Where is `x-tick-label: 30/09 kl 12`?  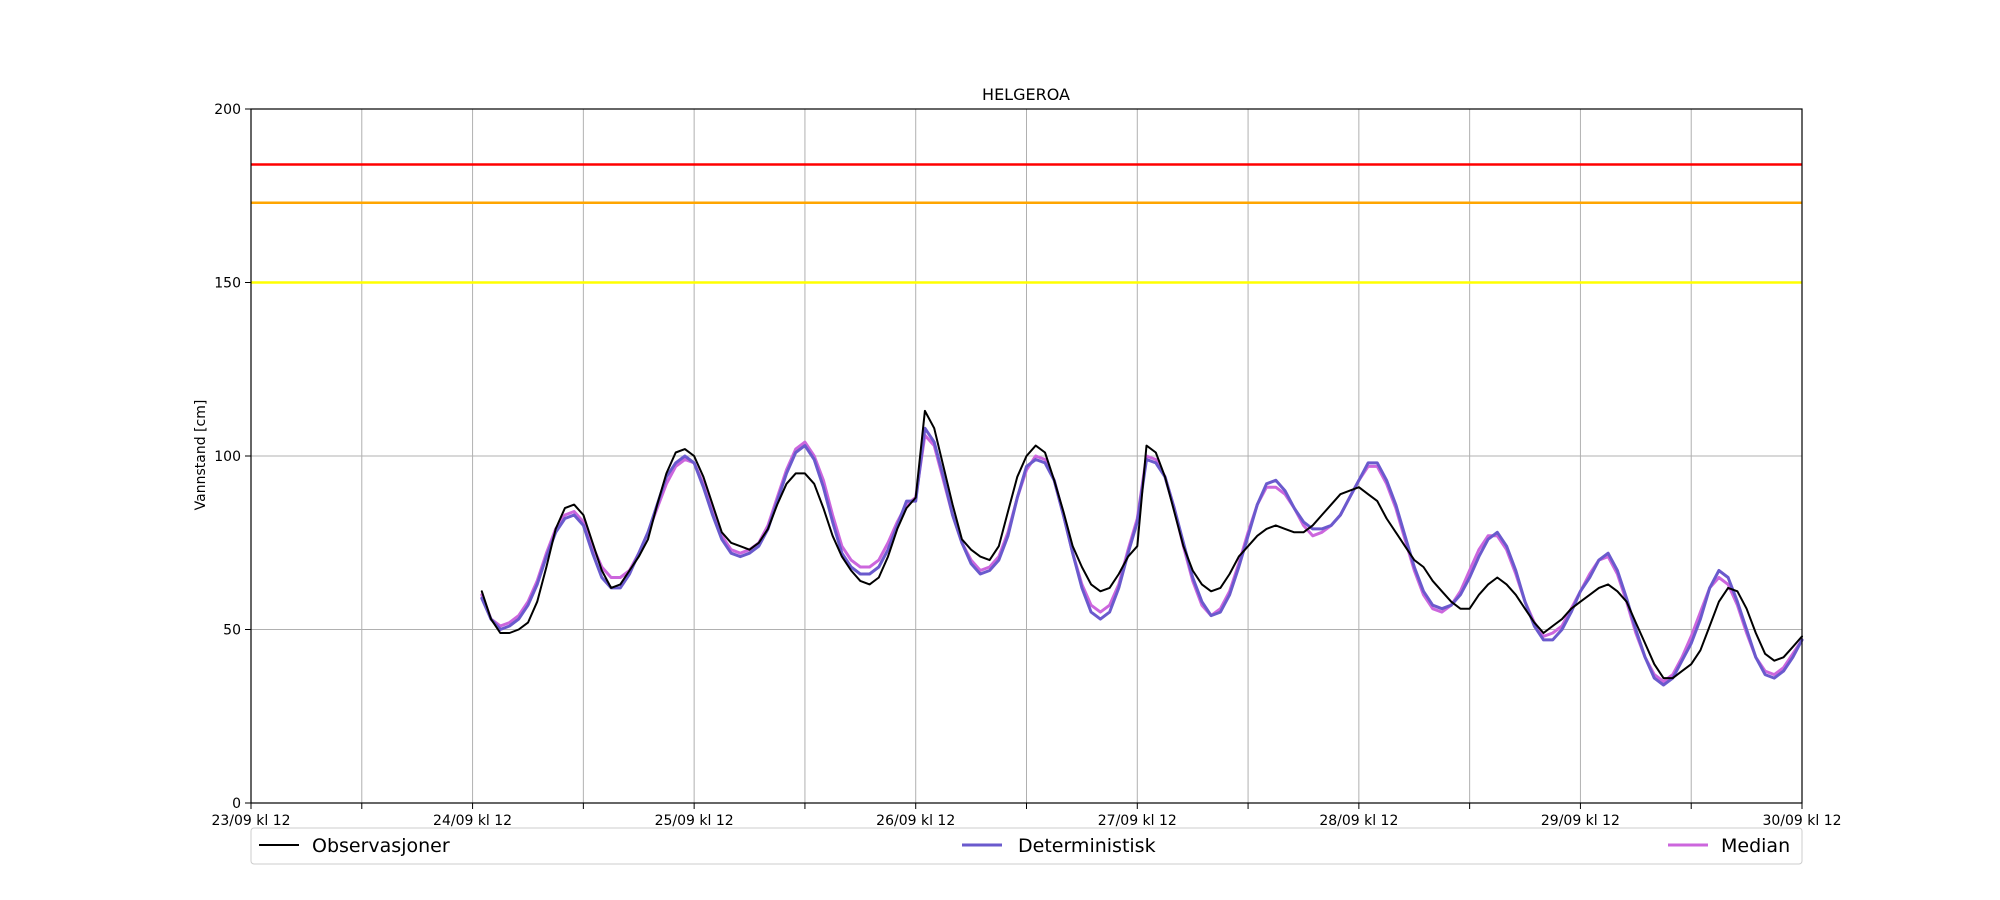
x-tick-label: 30/09 kl 12 is located at coordinates (1801, 821).